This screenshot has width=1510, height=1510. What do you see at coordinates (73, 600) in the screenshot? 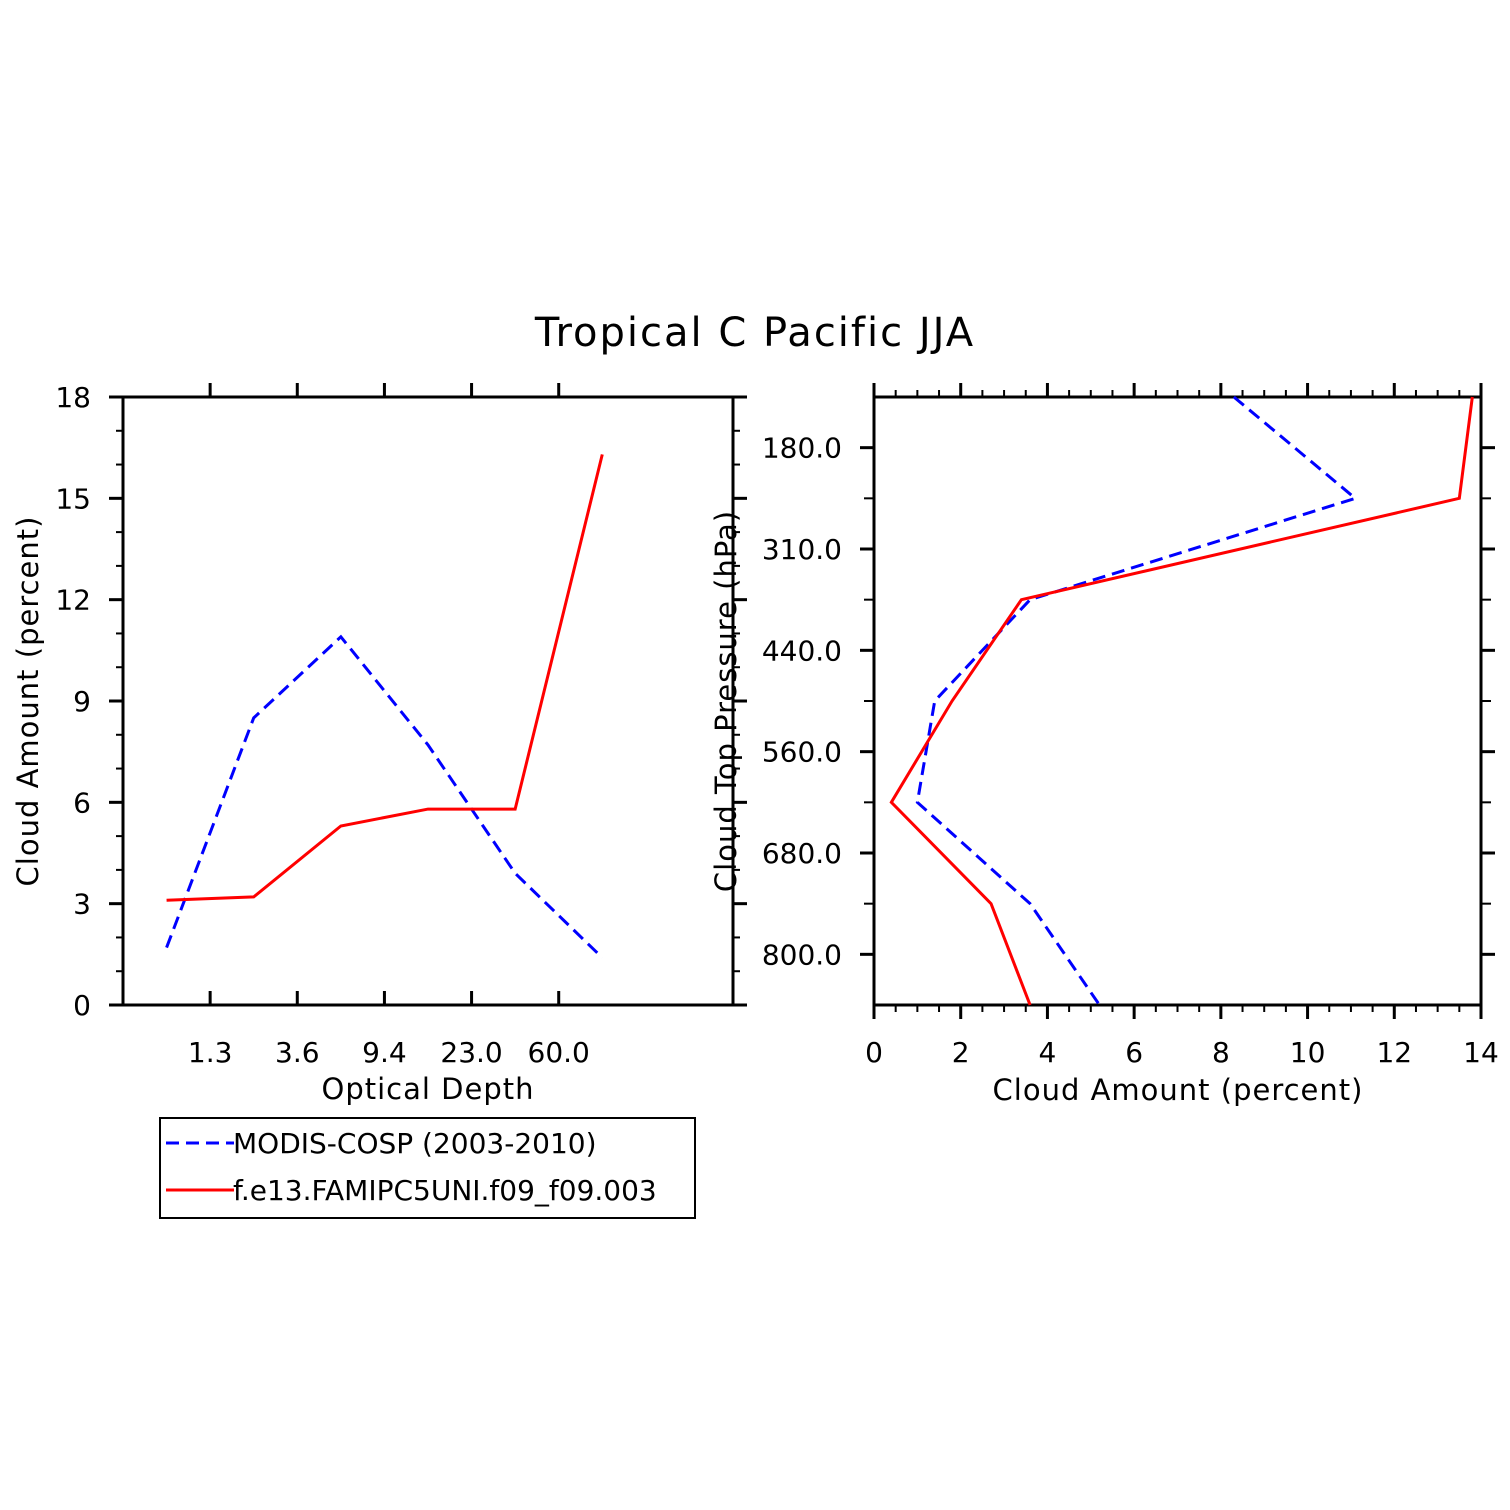
I see `left-y-tick-label: 12` at bounding box center [73, 600].